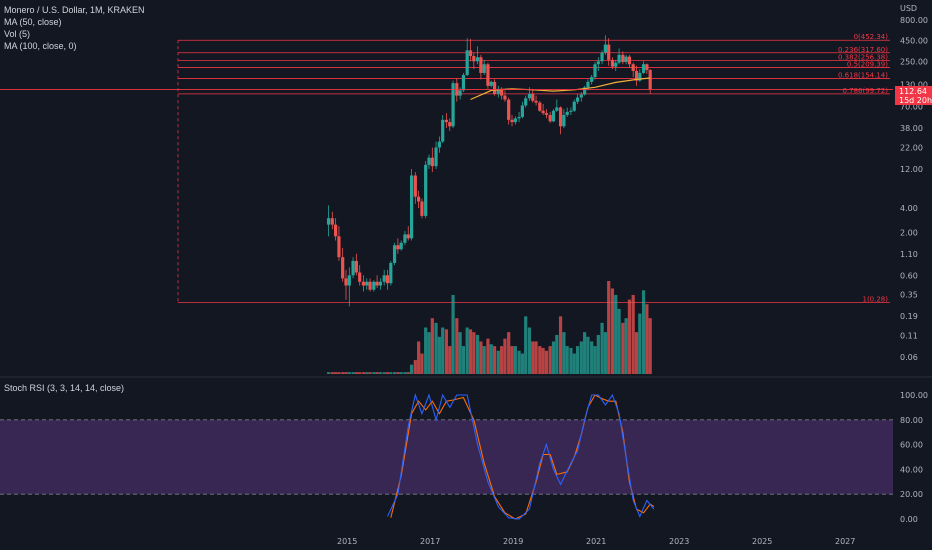 This screenshot has height=550, width=932. What do you see at coordinates (863, 75) in the screenshot?
I see `fib-label: 0.618(154.14)` at bounding box center [863, 75].